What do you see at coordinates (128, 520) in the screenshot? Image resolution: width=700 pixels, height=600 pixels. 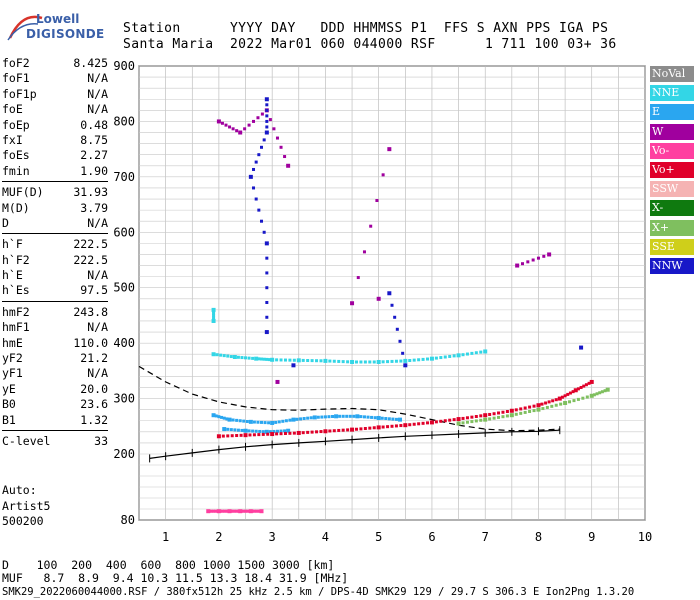 I see `y-tick-label: 80` at bounding box center [128, 520].